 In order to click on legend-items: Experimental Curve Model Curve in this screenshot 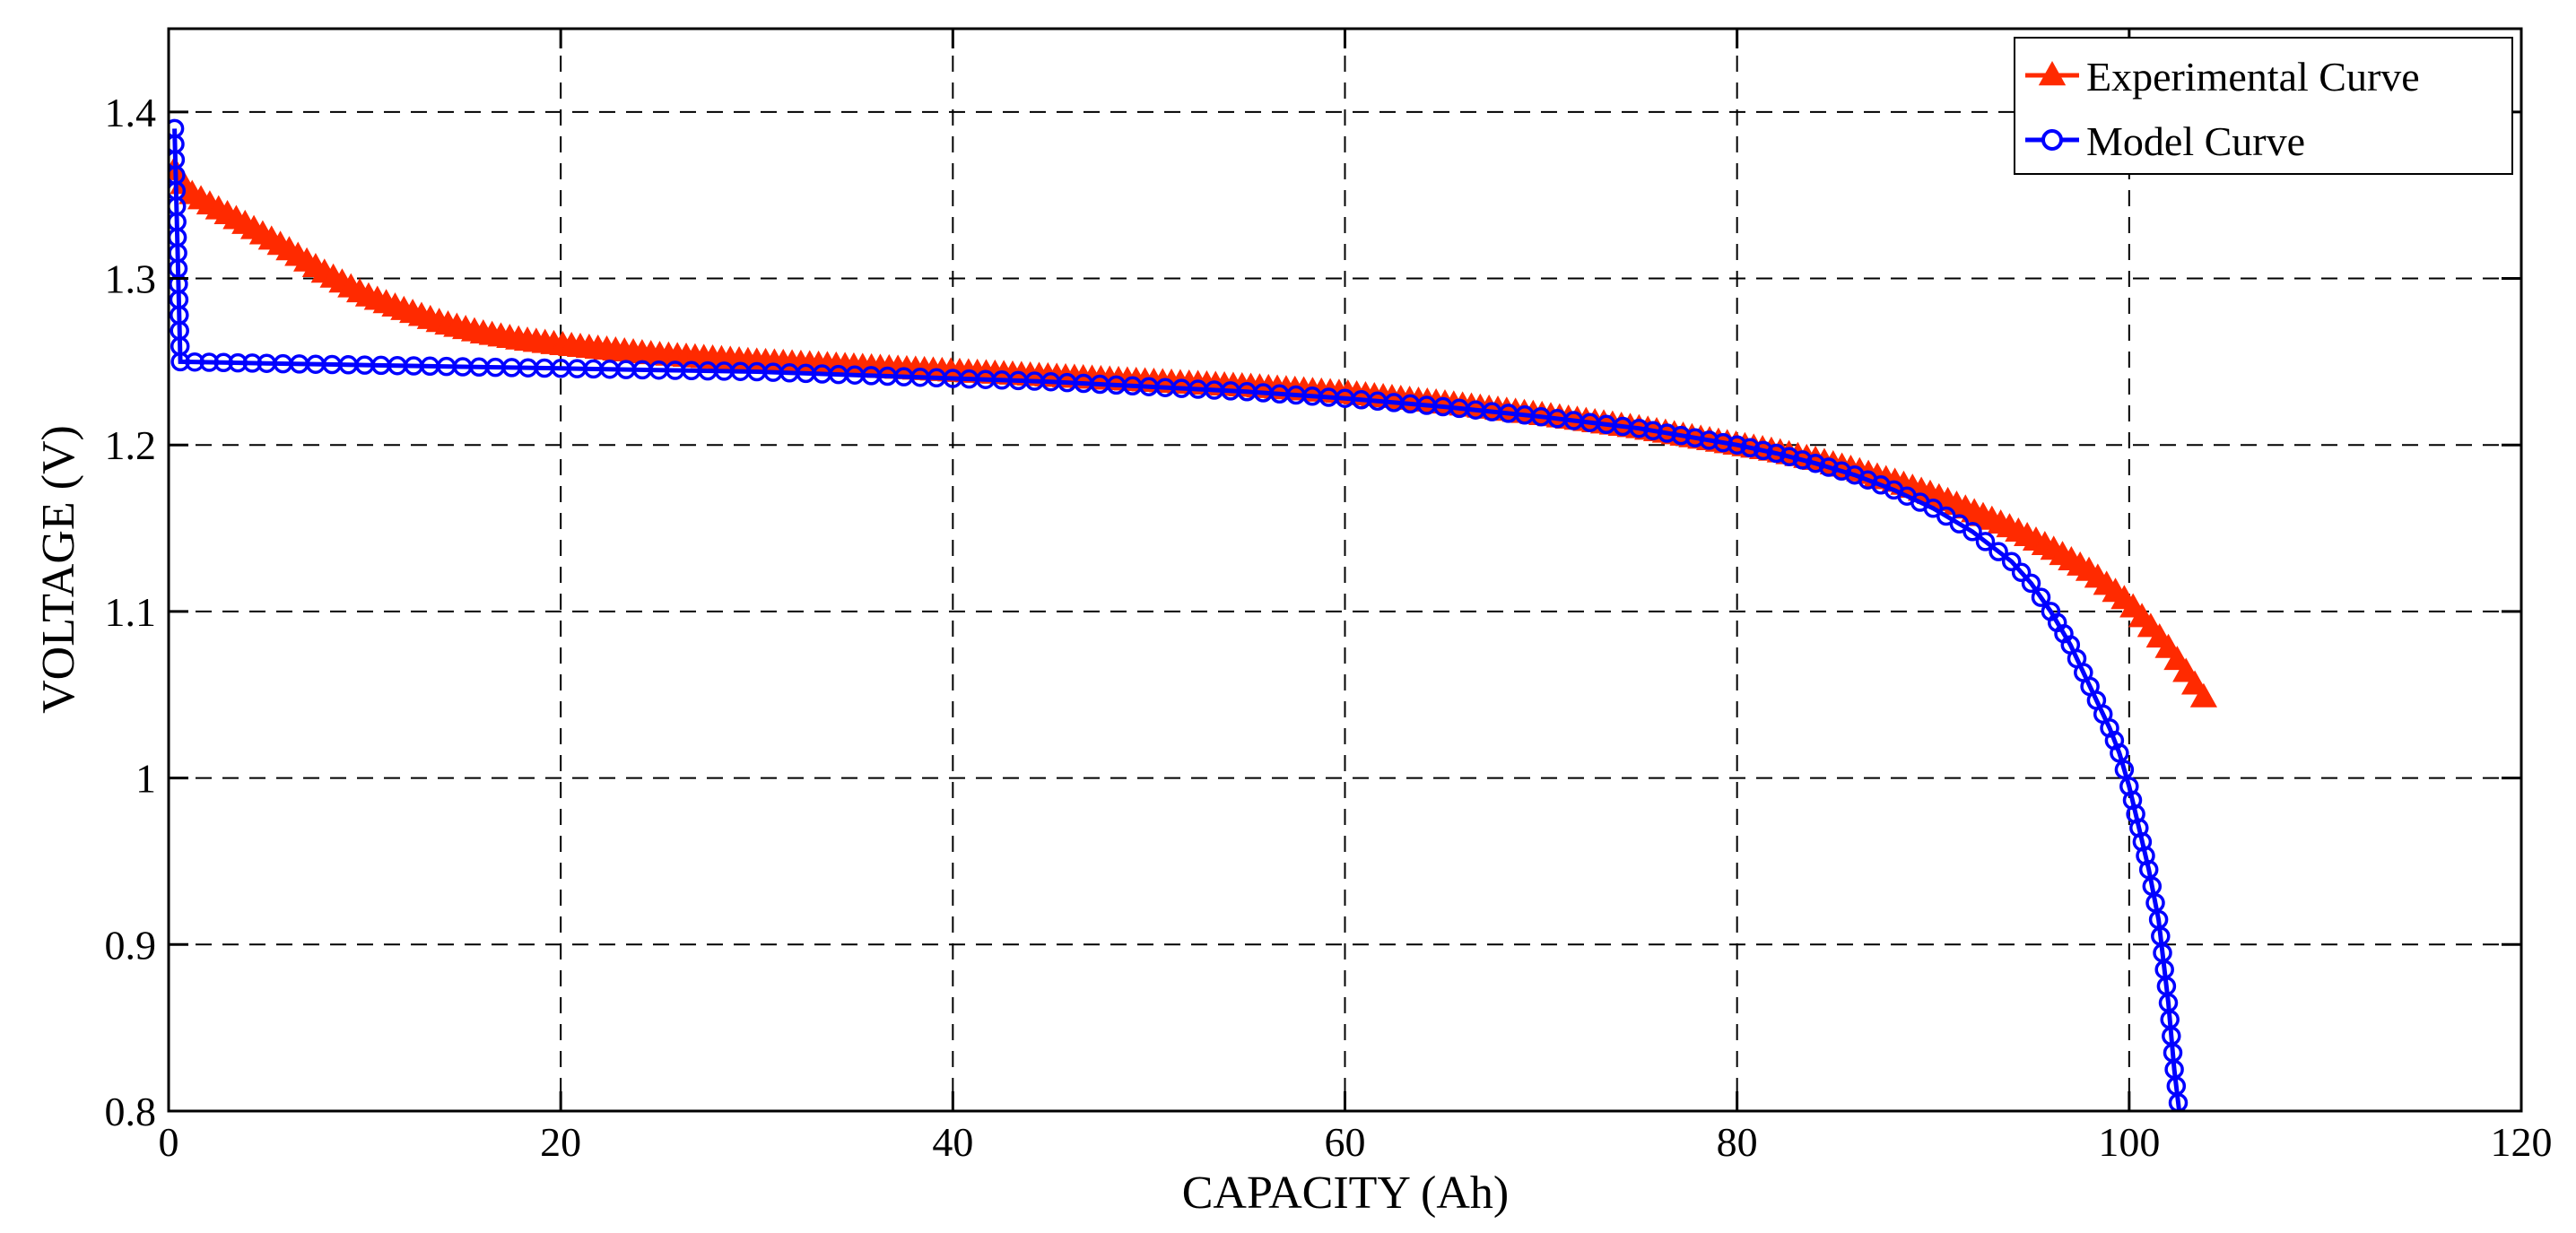, I will do `click(2222, 109)`.